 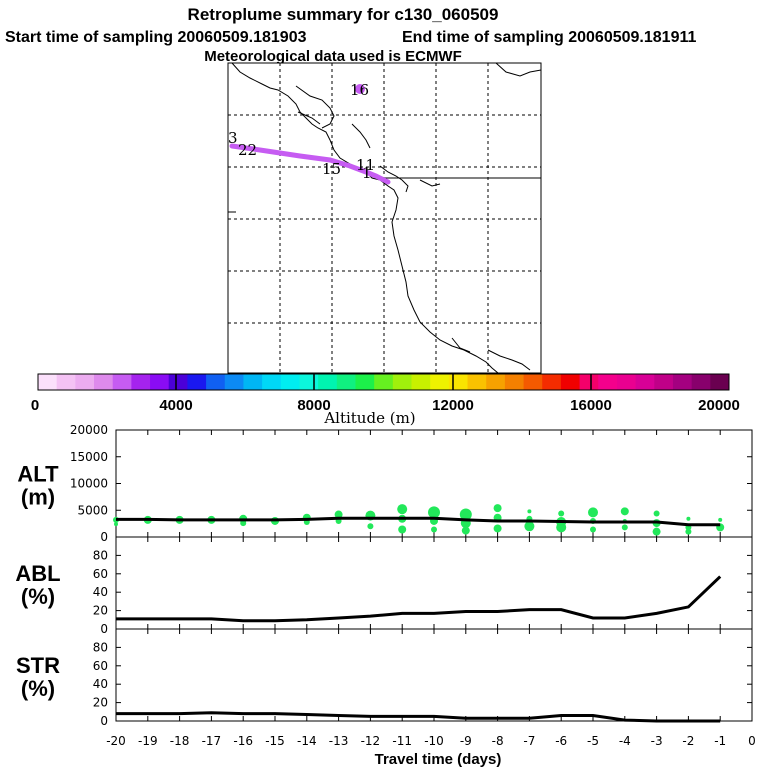 What do you see at coordinates (243, 741) in the screenshot?
I see `x-tick-label: -16` at bounding box center [243, 741].